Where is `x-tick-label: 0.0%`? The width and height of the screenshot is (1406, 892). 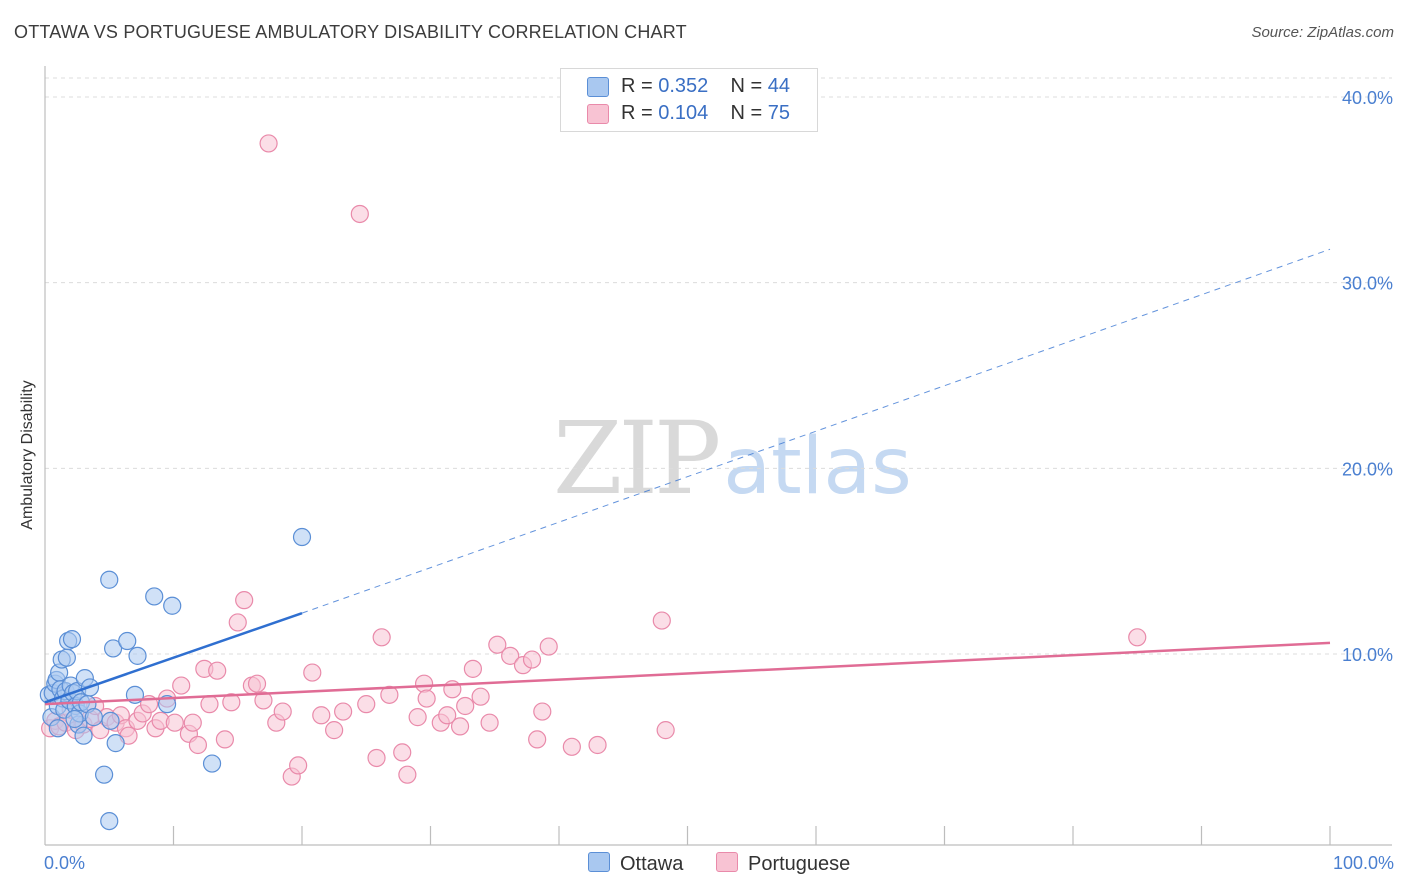 x-tick-label: 0.0% is located at coordinates (64, 863).